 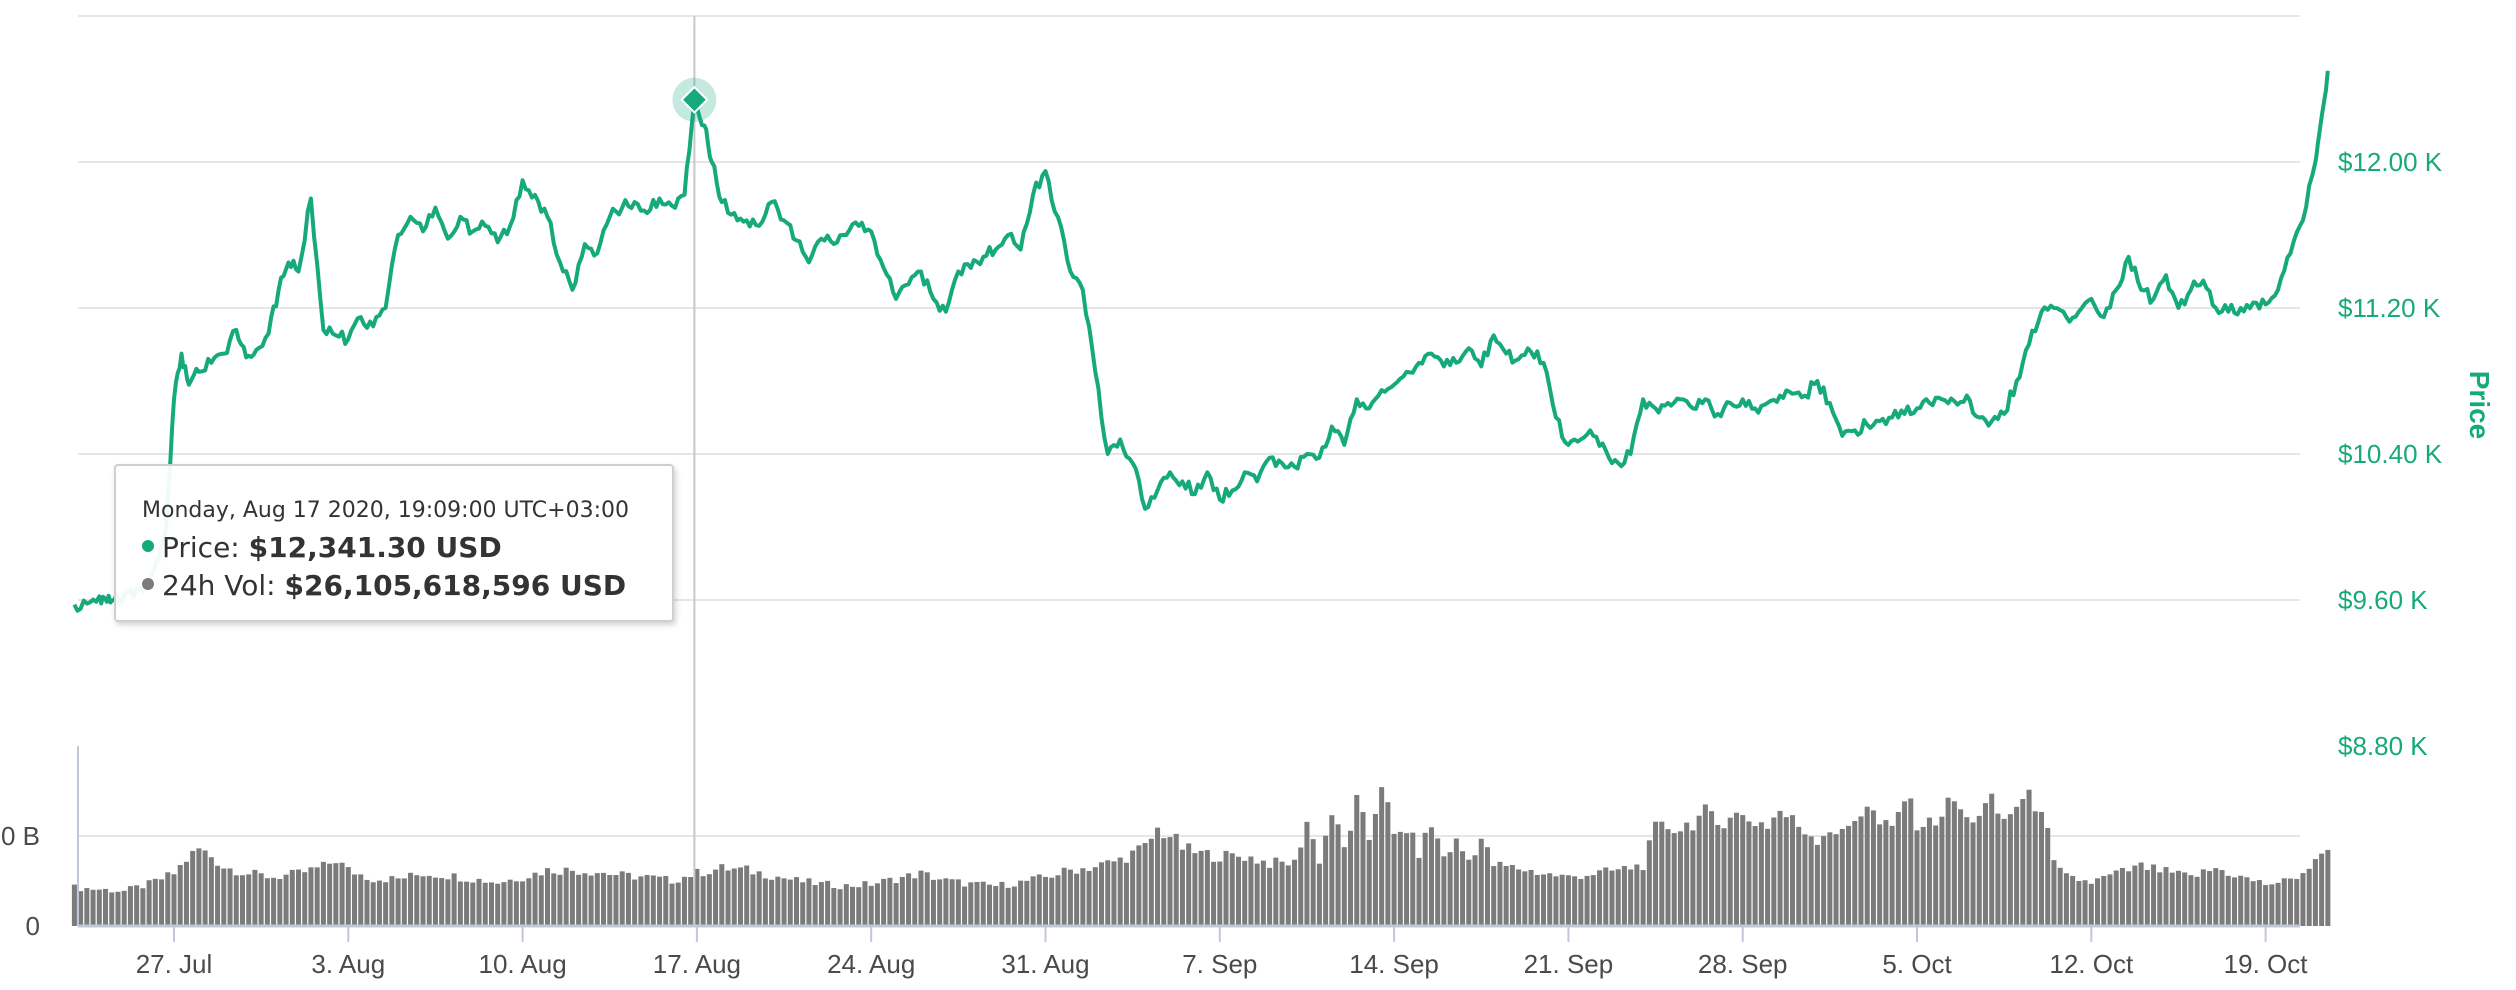 What do you see at coordinates (871, 964) in the screenshot?
I see `x-tick-label: 24. Aug` at bounding box center [871, 964].